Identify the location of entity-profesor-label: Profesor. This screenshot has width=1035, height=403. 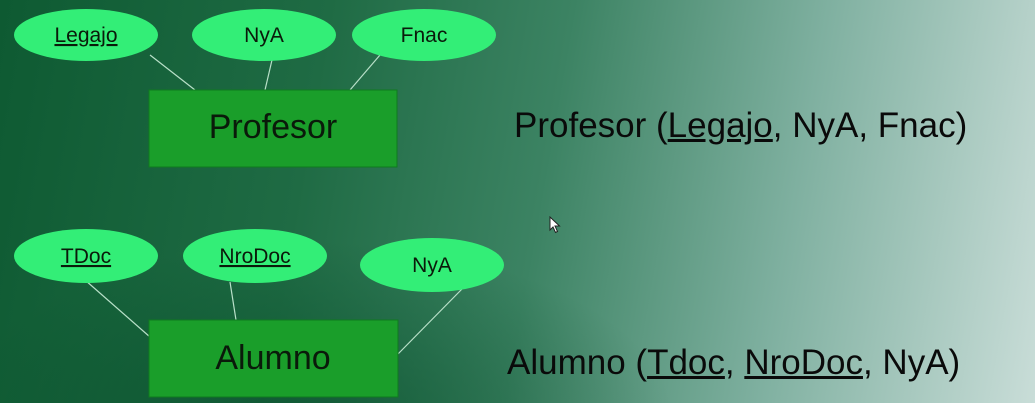
(273, 127).